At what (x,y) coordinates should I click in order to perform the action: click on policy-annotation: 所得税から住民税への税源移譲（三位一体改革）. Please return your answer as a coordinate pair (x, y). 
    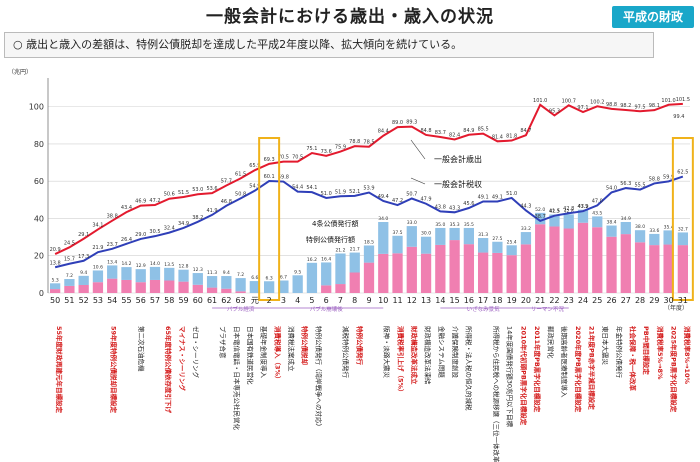
    Looking at the image, I should click on (496, 394).